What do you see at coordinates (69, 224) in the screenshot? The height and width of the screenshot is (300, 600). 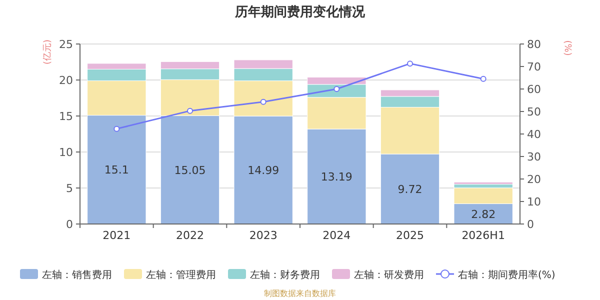 I see `y-tick-label: 0` at bounding box center [69, 224].